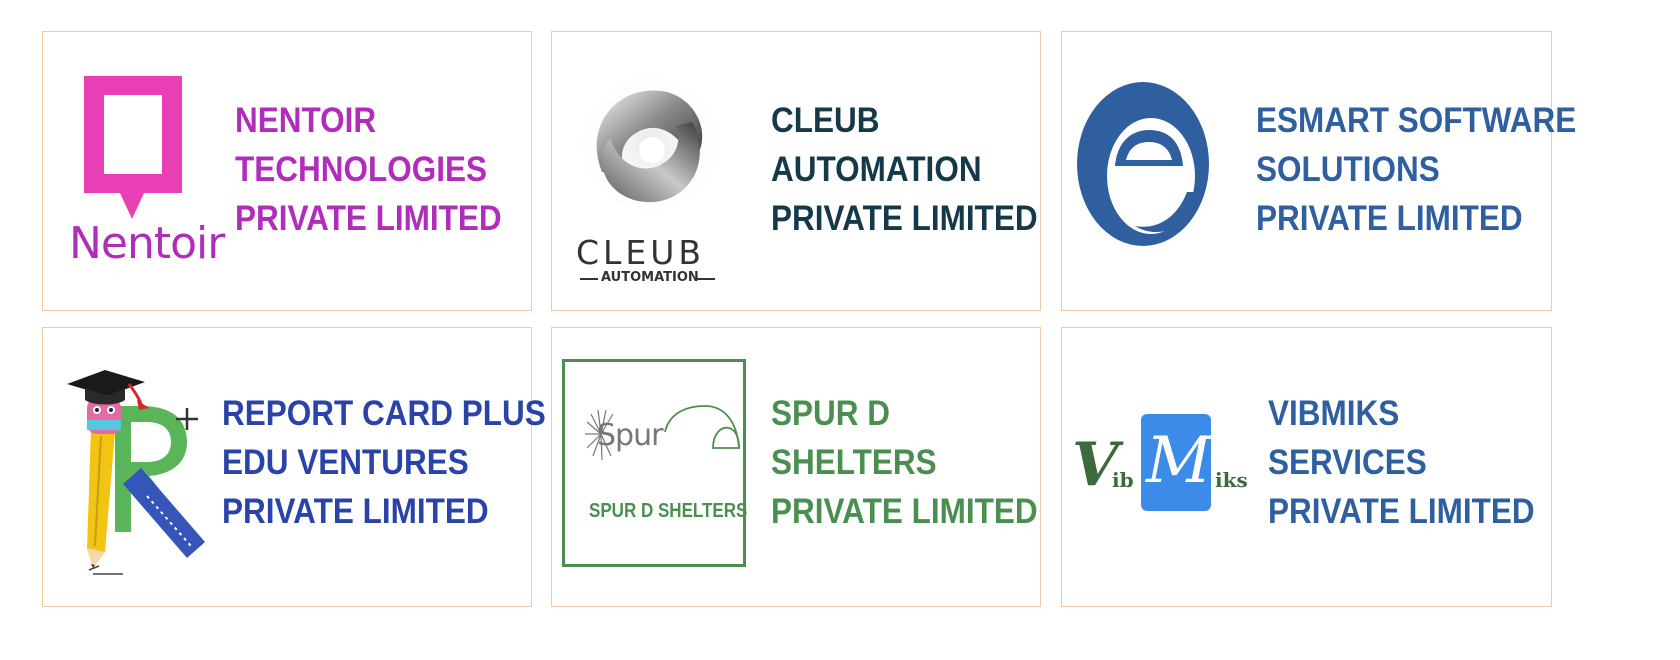 This screenshot has height=660, width=1680. What do you see at coordinates (345, 462) in the screenshot?
I see `company-name-line: EDU VENTURES` at bounding box center [345, 462].